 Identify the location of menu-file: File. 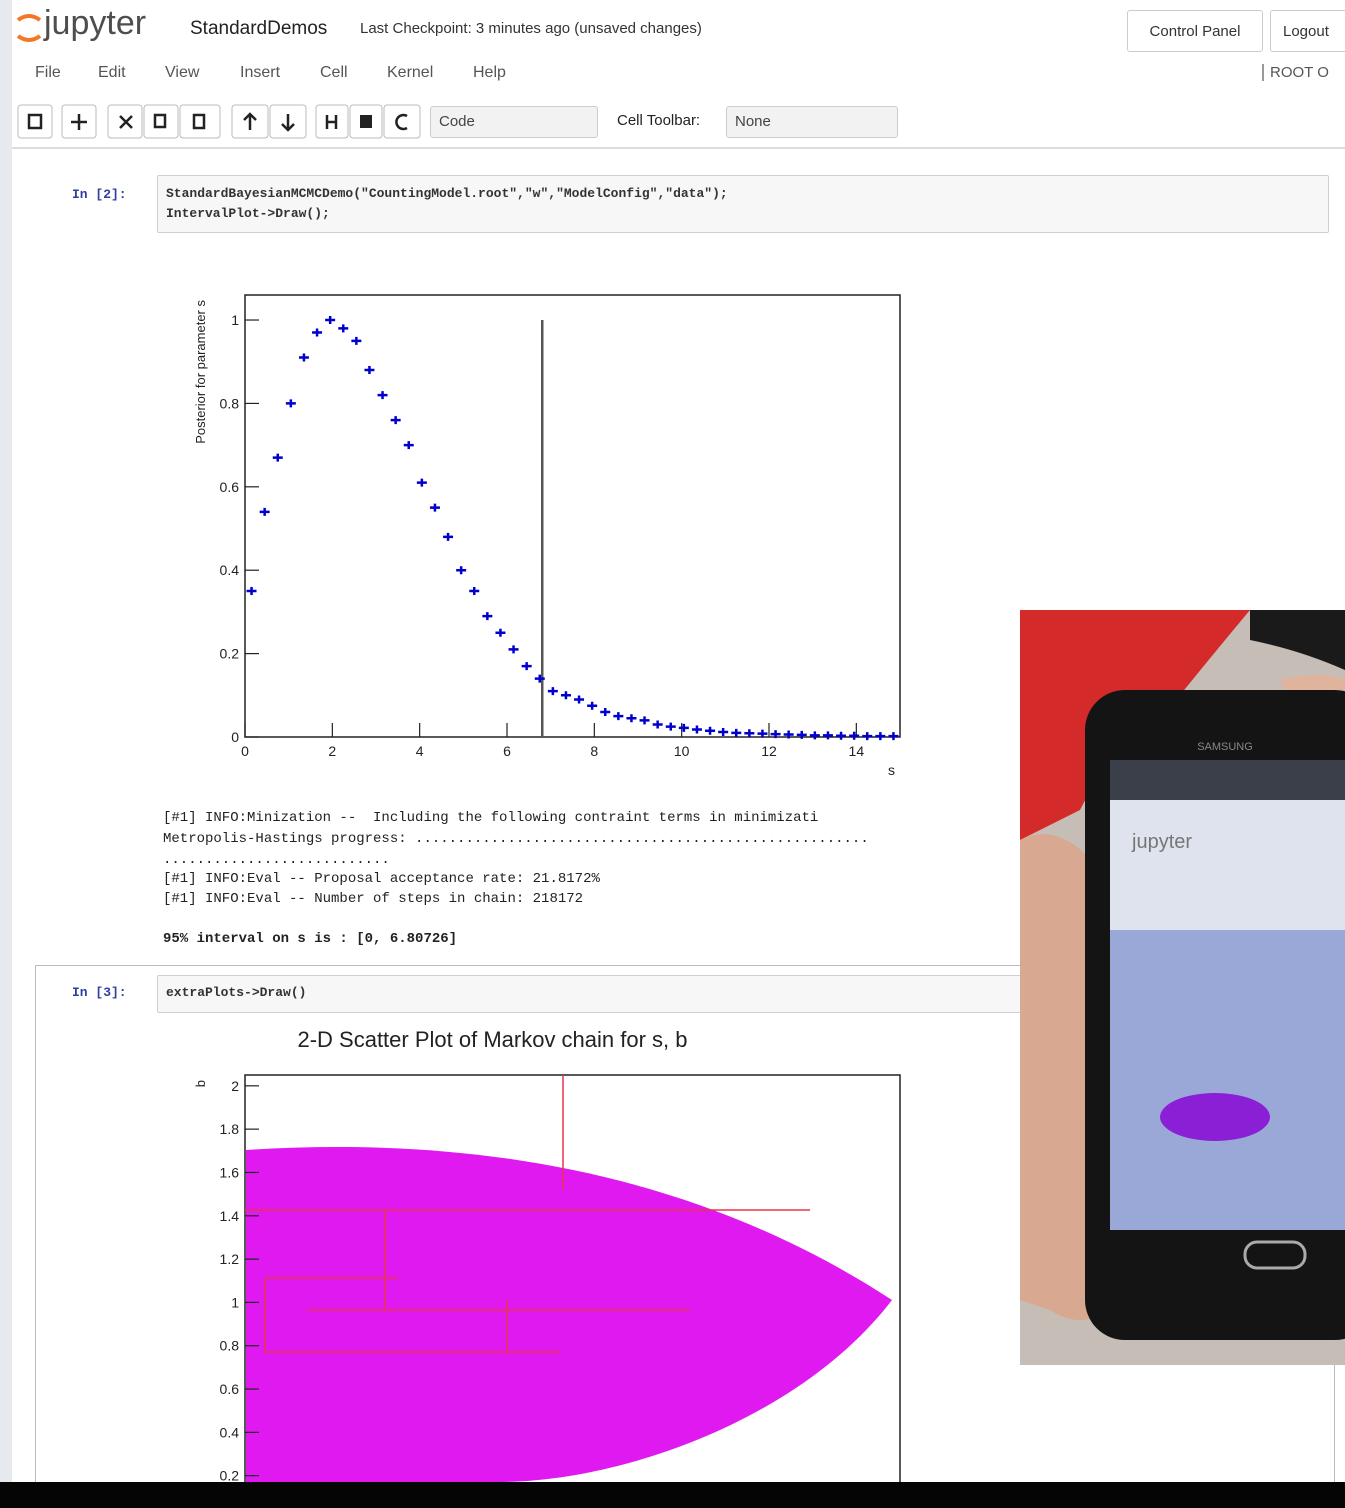
(48, 72).